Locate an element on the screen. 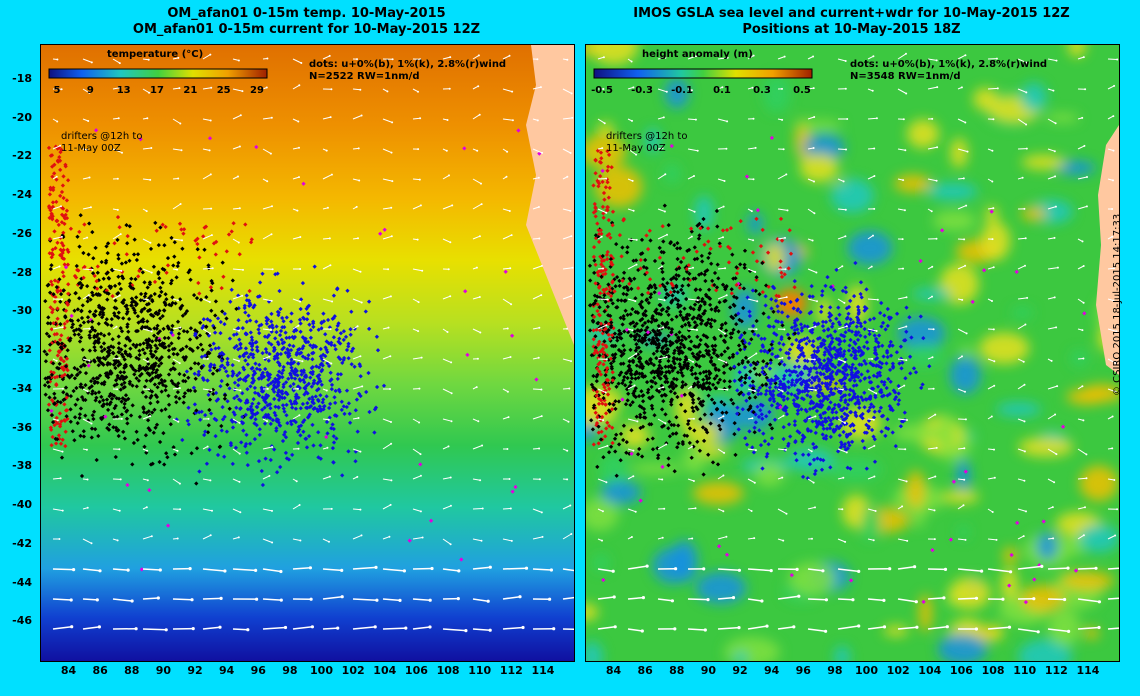  sea-level-anomaly-patch is located at coordinates (1064, 627).